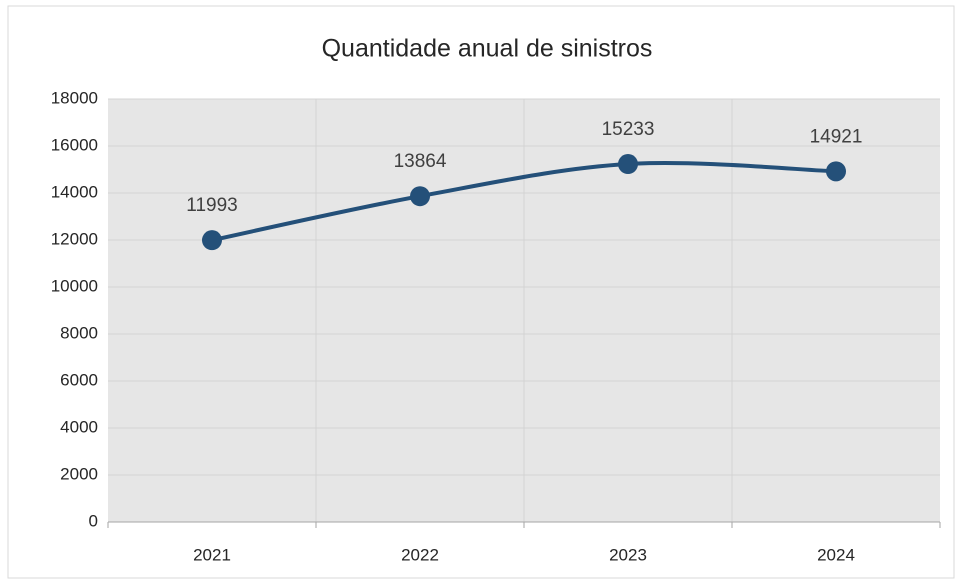 The height and width of the screenshot is (581, 956). Describe the element at coordinates (74, 238) in the screenshot. I see `y-tick-label: 12000` at that location.